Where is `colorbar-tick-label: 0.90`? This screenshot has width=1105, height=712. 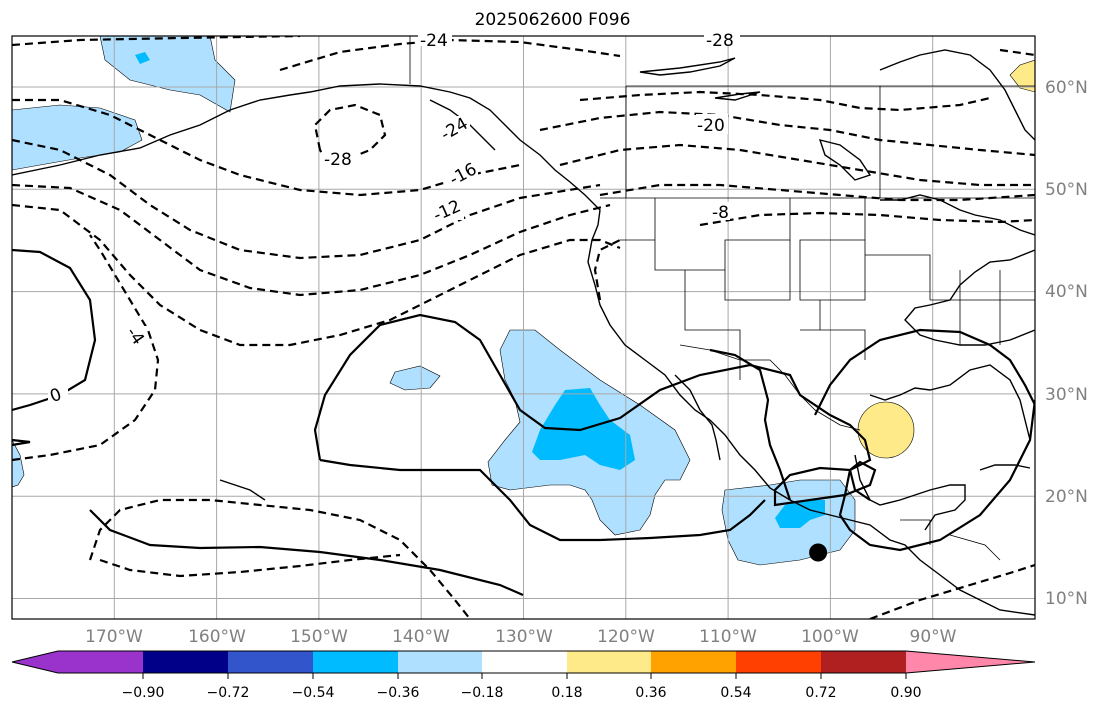 colorbar-tick-label: 0.90 is located at coordinates (905, 693).